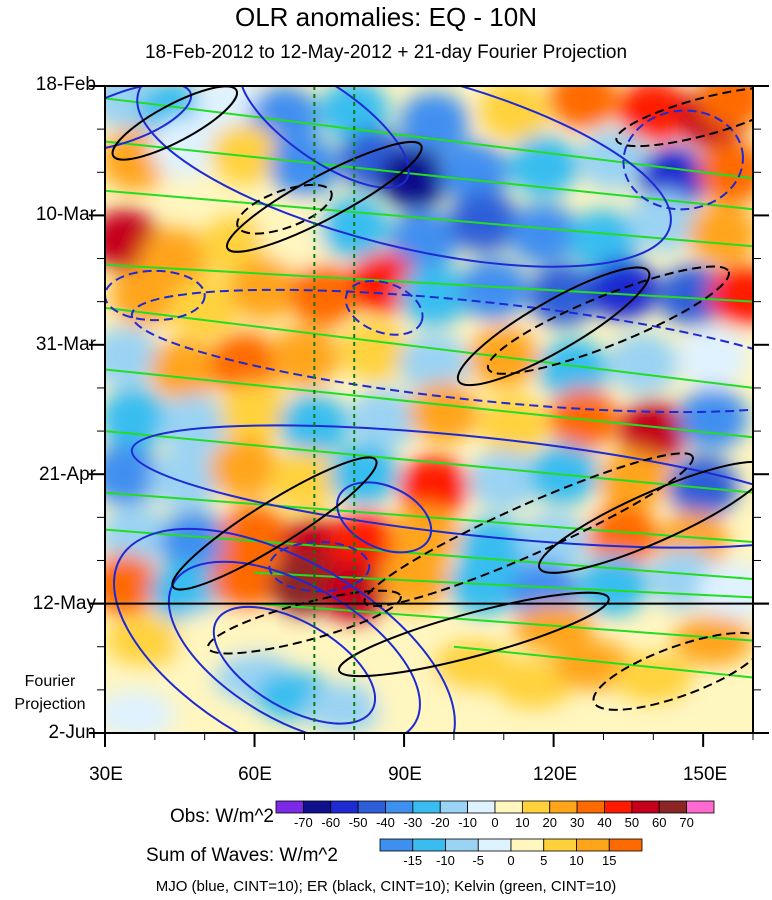 The height and width of the screenshot is (900, 772). I want to click on waves-colorbar: -15 -10 -5 0 5 10 15, so click(511, 853).